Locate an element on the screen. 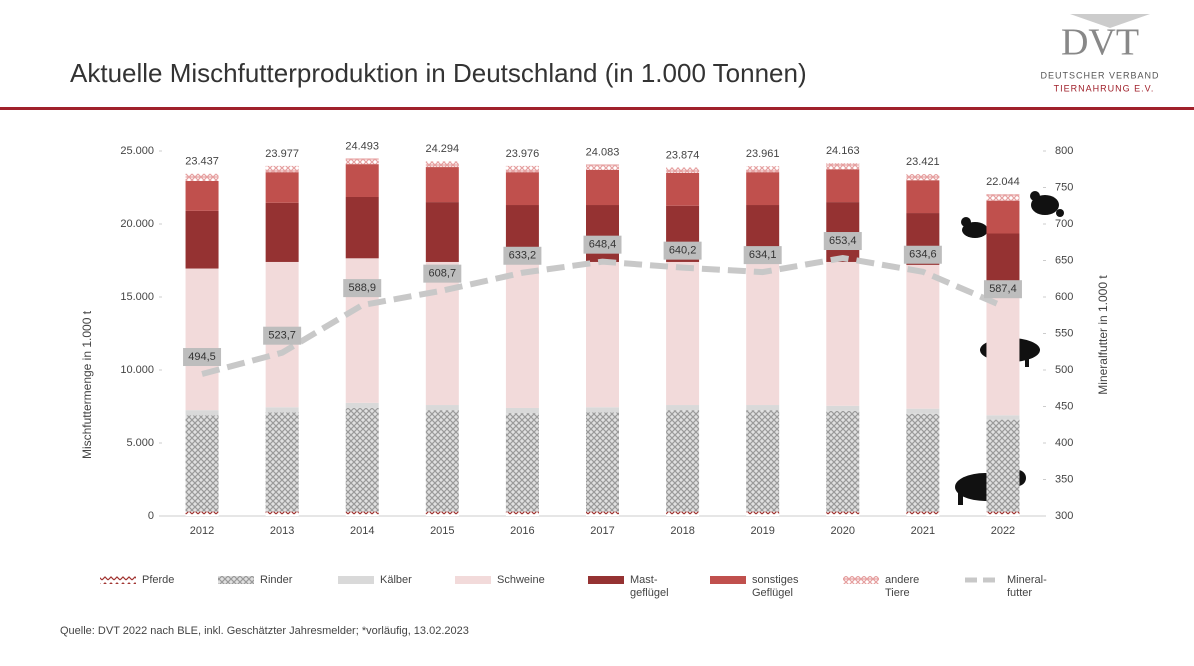  y2-tick-label: 700 is located at coordinates (1064, 224).